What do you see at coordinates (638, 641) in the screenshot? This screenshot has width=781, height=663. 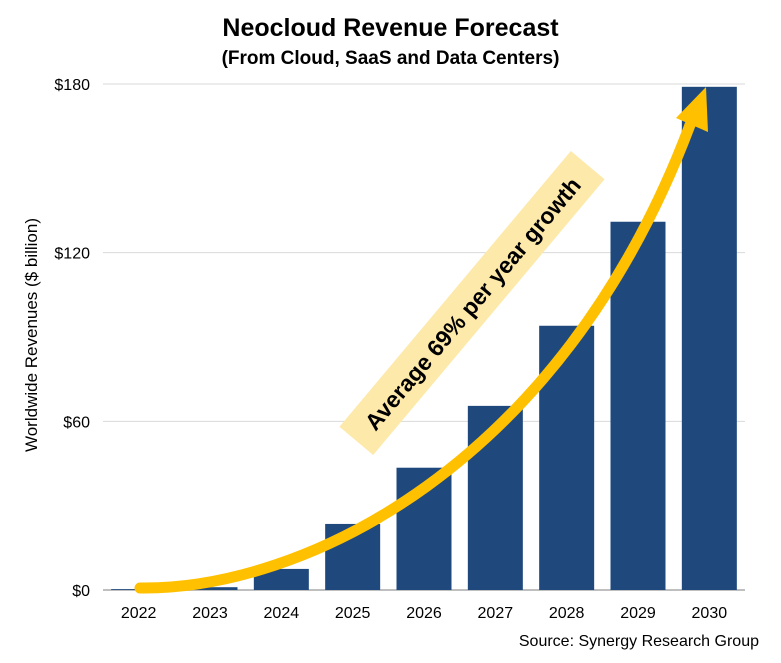 I see `source-note: Source: Synergy Research Group` at bounding box center [638, 641].